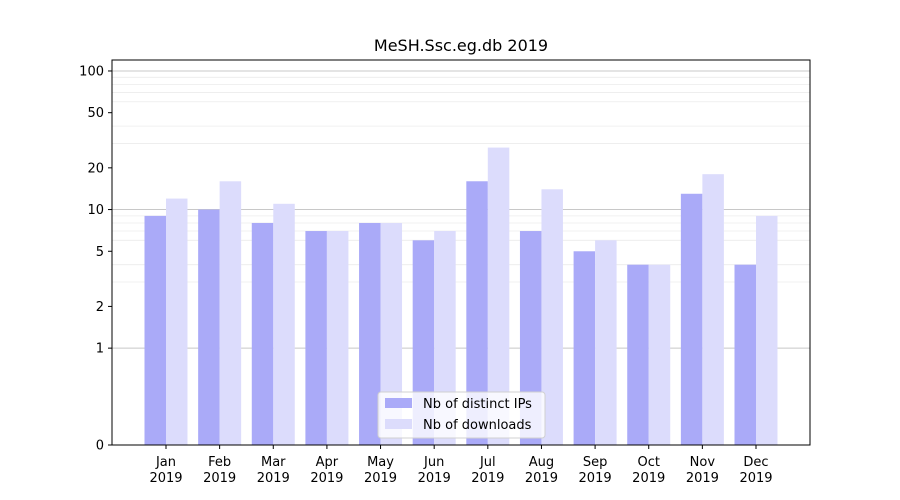 The image size is (900, 500). Describe the element at coordinates (477, 404) in the screenshot. I see `legend-label: Nb of distinct IPs` at that location.